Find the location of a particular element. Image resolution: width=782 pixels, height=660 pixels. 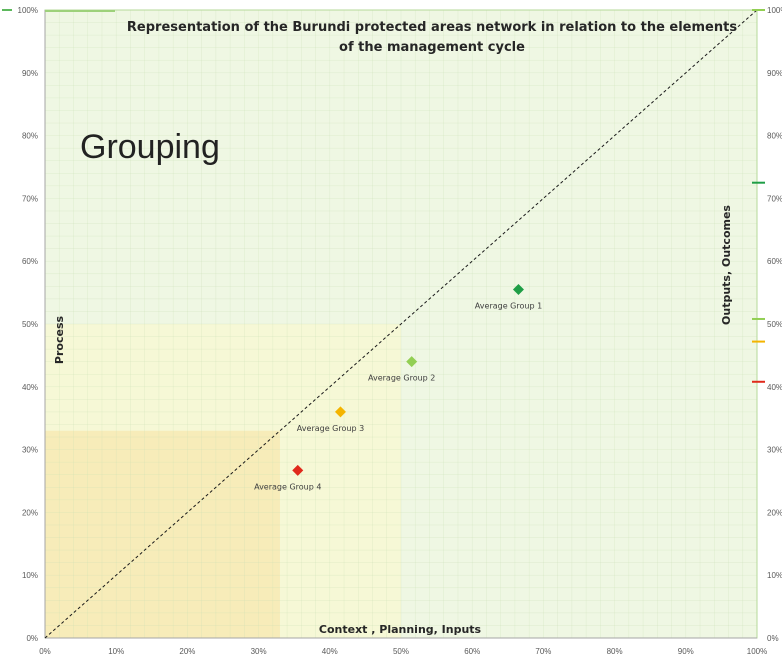

y-tick-label-right: 40% is located at coordinates (774, 387).